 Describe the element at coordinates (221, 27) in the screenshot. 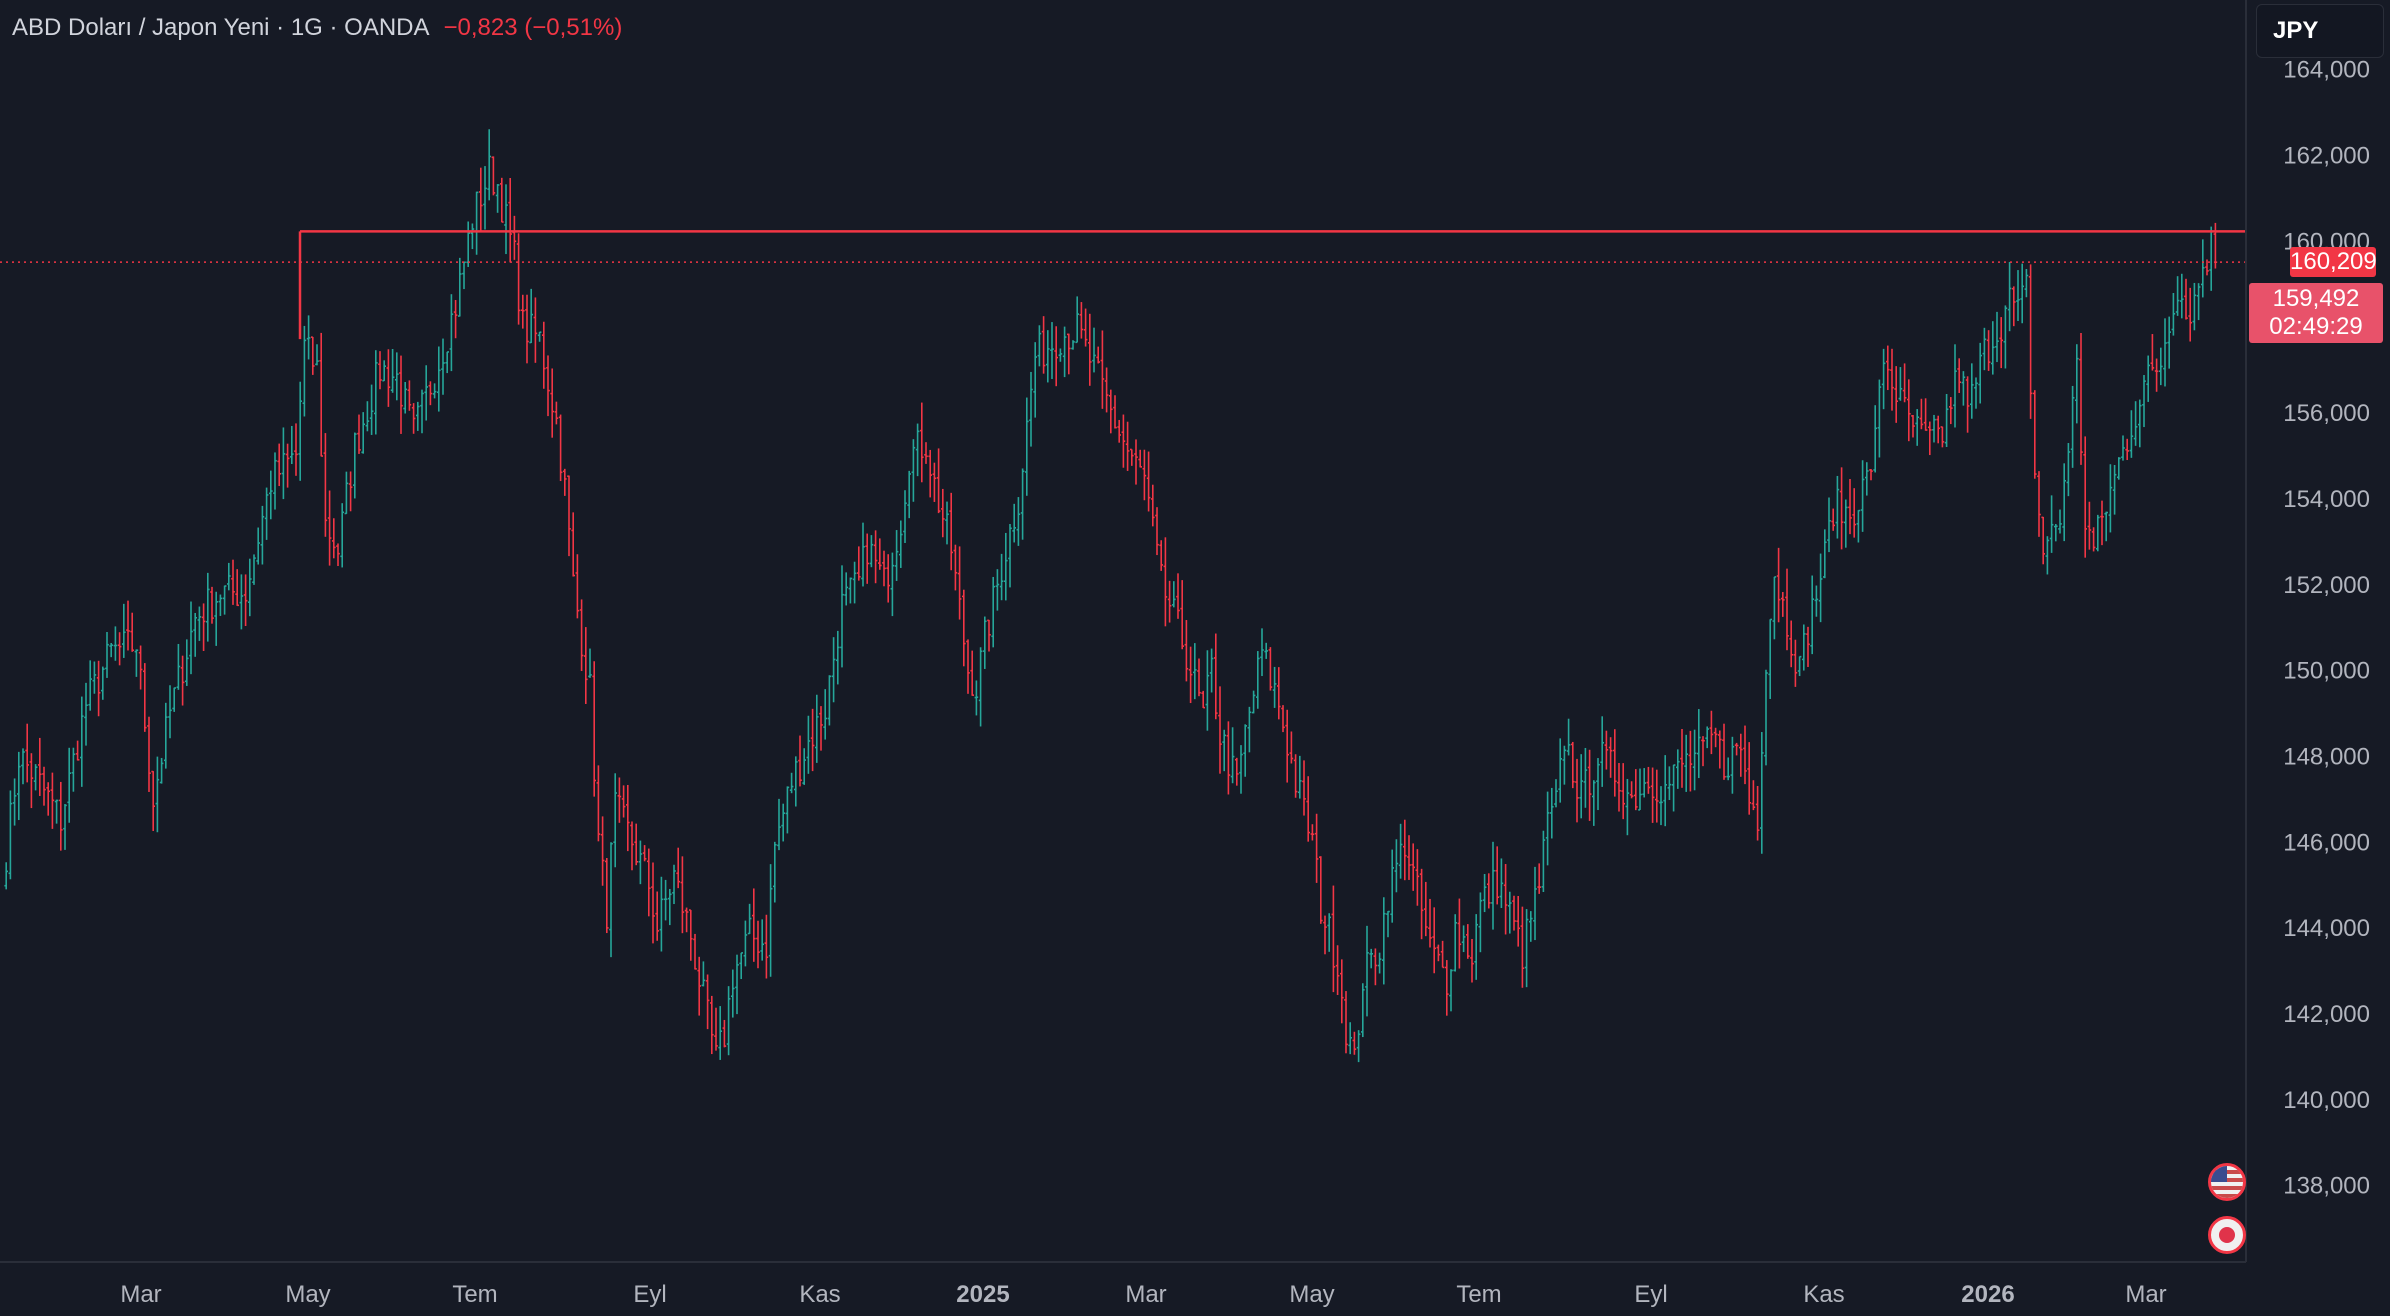

I see `symbol-title: ABD Doları / Japon Yeni · 1G · OANDA` at that location.